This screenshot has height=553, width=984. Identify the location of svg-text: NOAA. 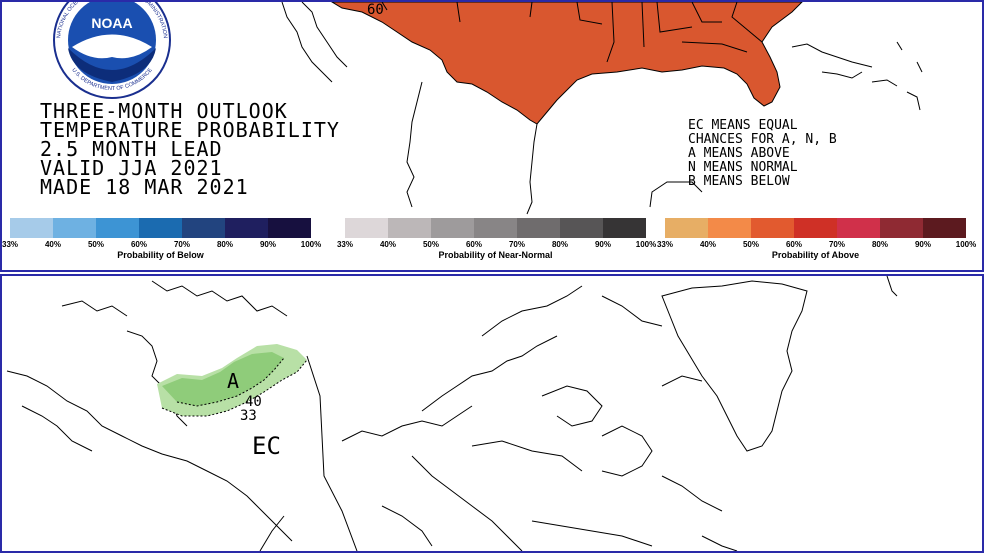
(111, 23).